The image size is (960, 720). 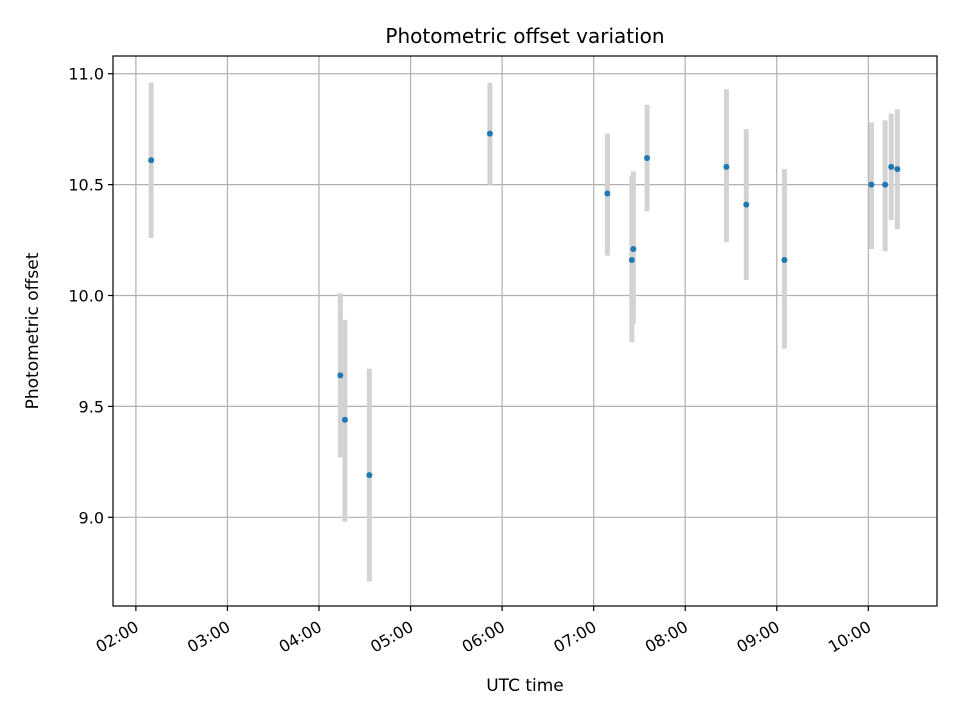 What do you see at coordinates (86, 185) in the screenshot?
I see `y-tick-label: 10.5` at bounding box center [86, 185].